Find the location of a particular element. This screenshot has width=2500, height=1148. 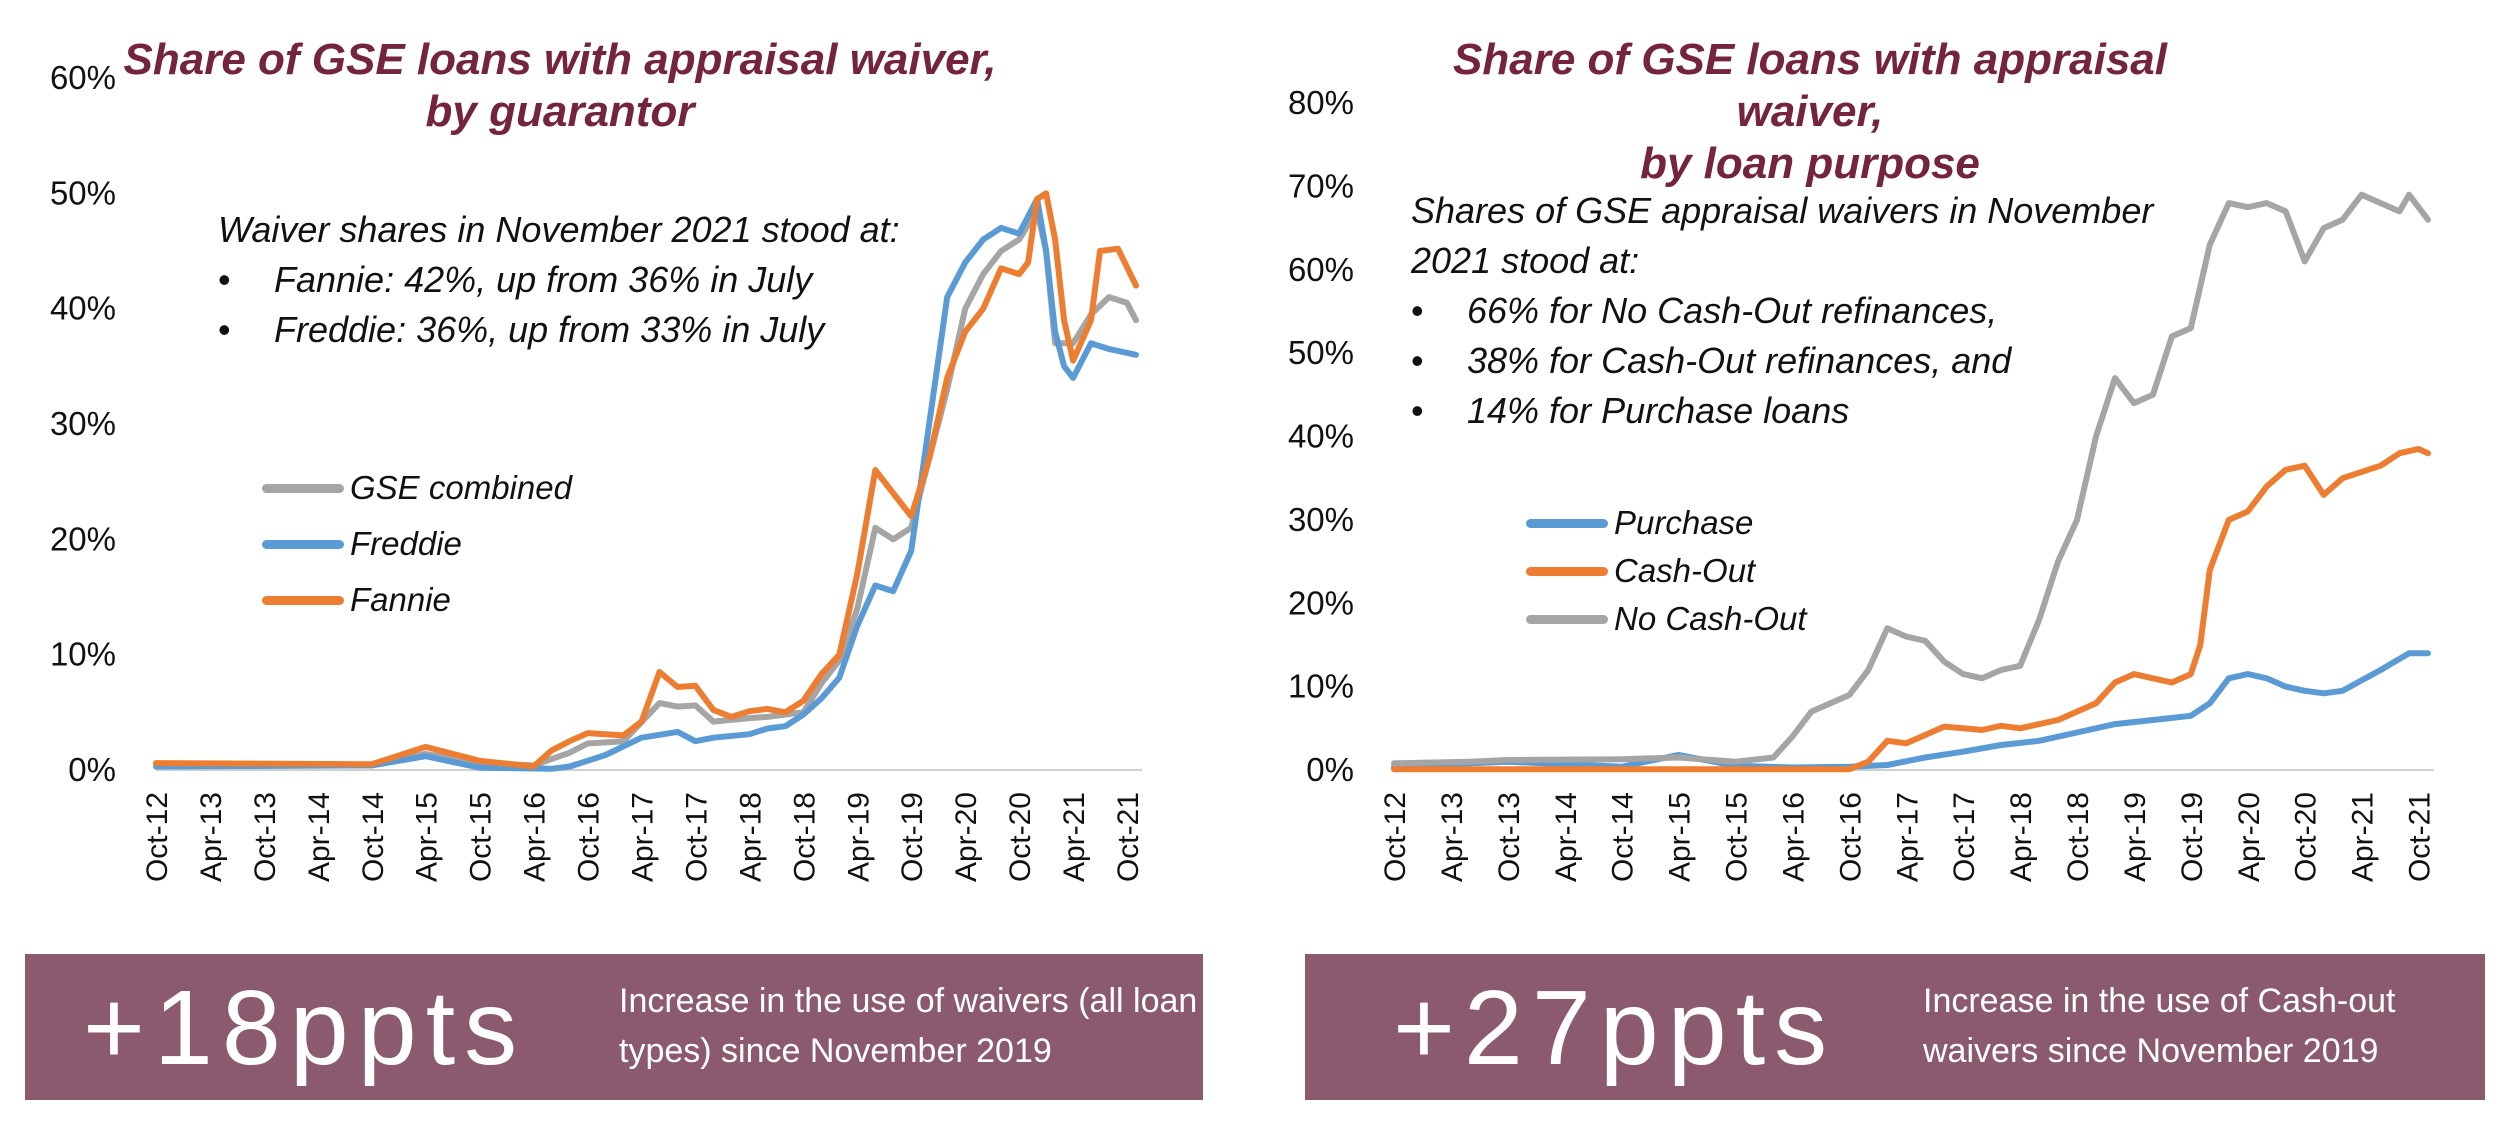

annotation-bullet: 66% for No Cash-Out refinances, is located at coordinates (1791, 311).